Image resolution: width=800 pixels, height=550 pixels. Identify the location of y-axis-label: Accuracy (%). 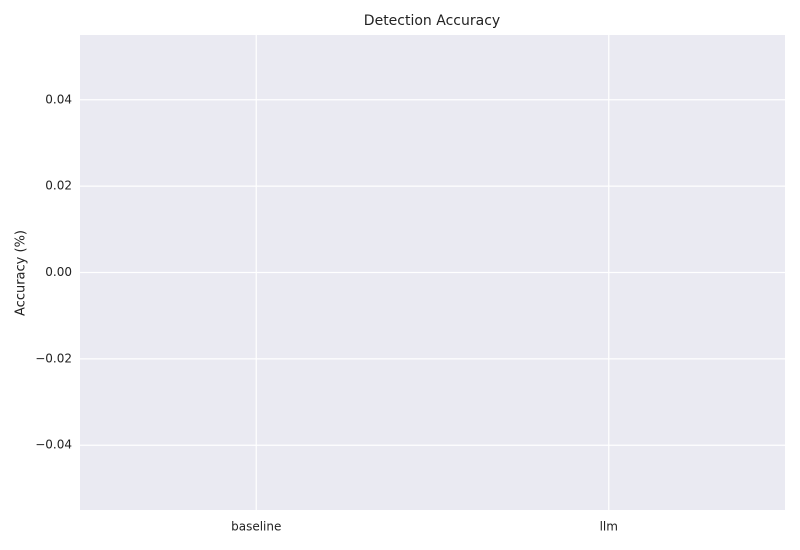
(21, 273).